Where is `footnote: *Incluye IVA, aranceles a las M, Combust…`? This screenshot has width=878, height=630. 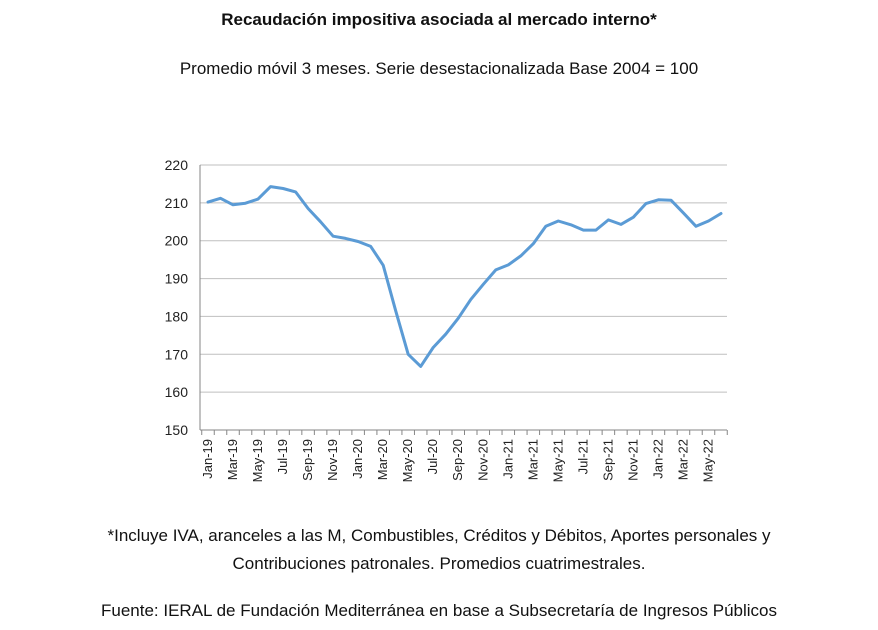 footnote: *Incluye IVA, aranceles a las M, Combust… is located at coordinates (439, 550).